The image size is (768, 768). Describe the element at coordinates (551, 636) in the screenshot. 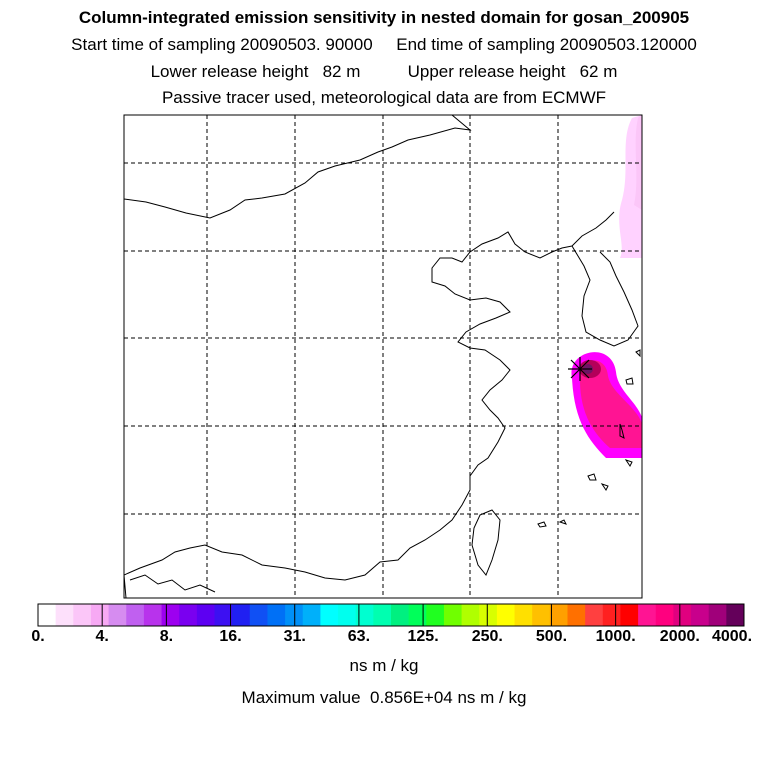

I see `colorbar-tick-label: 500.` at that location.